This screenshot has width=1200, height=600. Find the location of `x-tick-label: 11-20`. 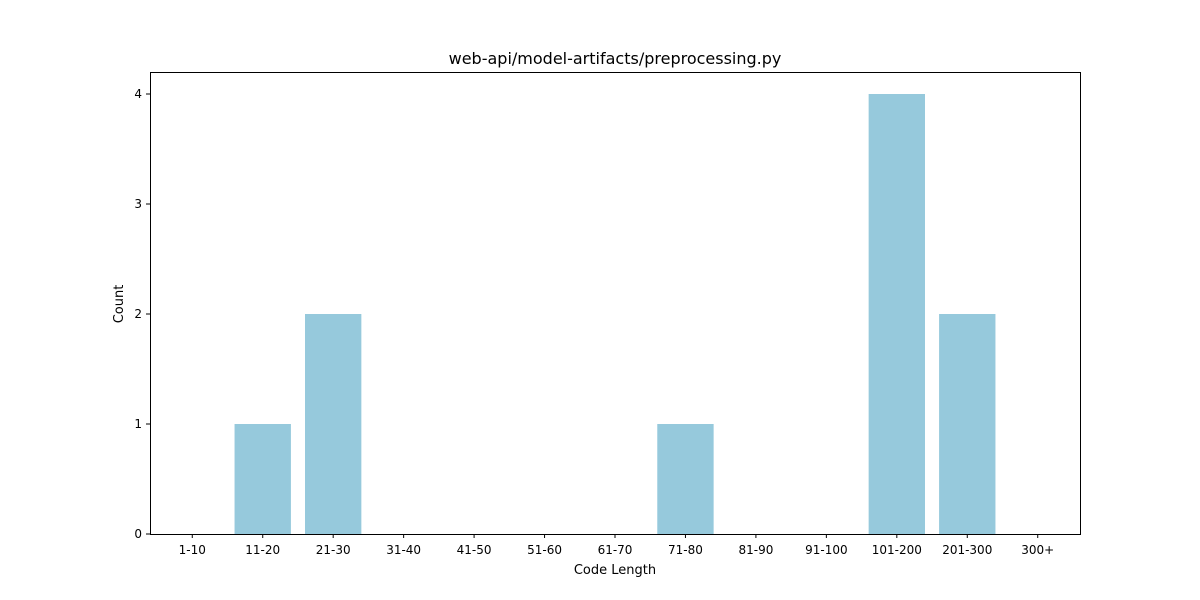

x-tick-label: 11-20 is located at coordinates (262, 550).